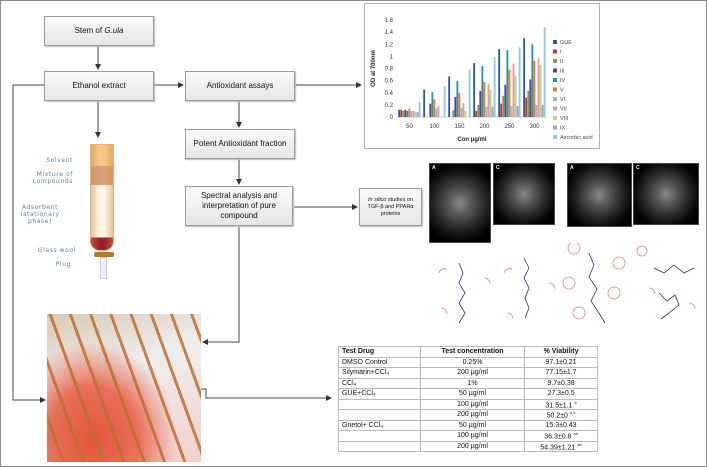 The image size is (707, 467). I want to click on y-tick-label: 0, so click(392, 118).